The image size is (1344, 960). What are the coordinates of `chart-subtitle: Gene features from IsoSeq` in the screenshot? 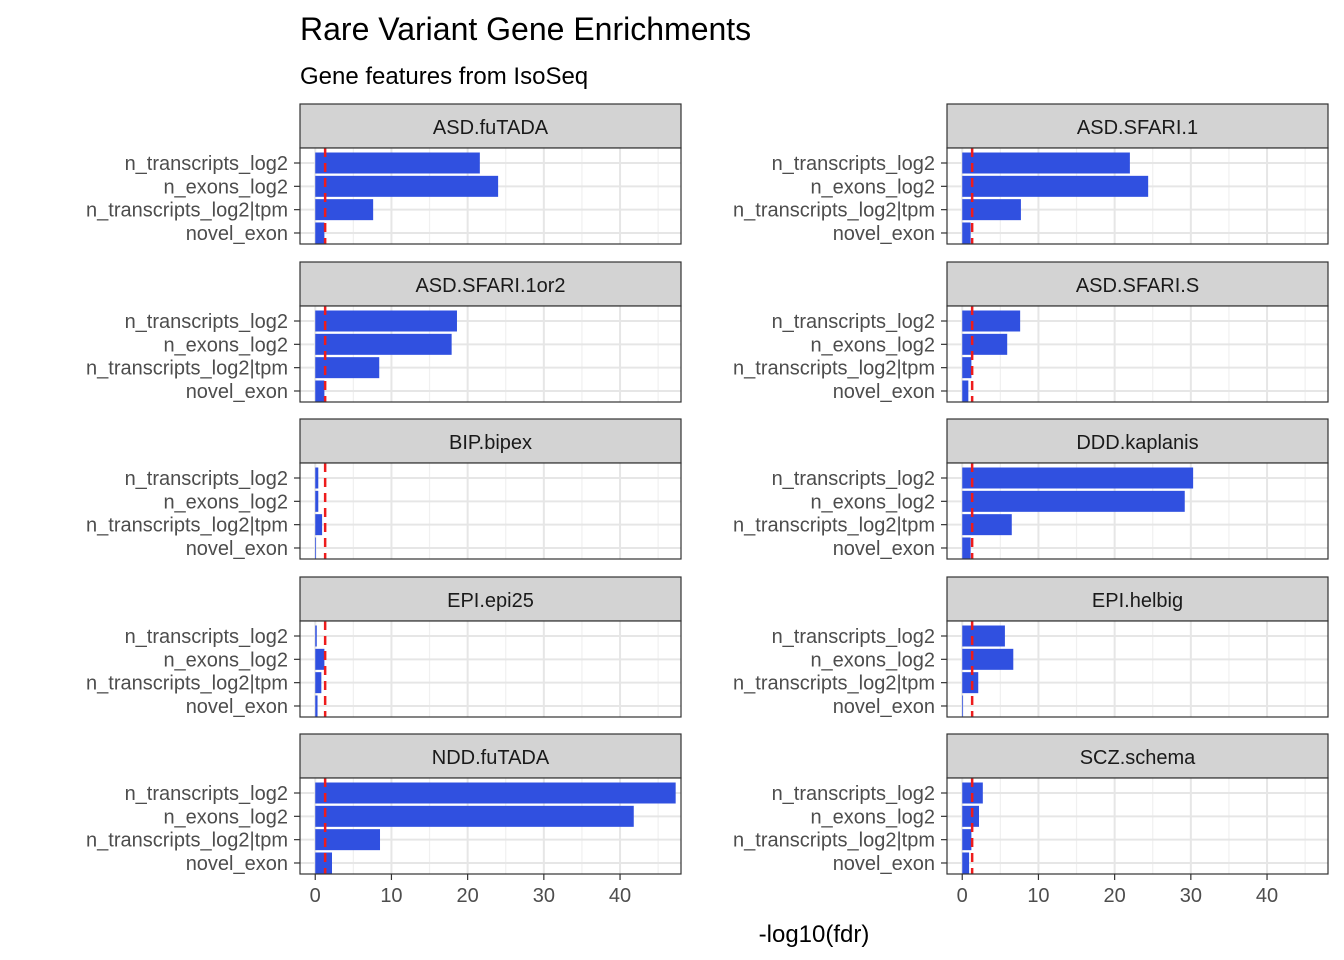 It's located at (444, 76).